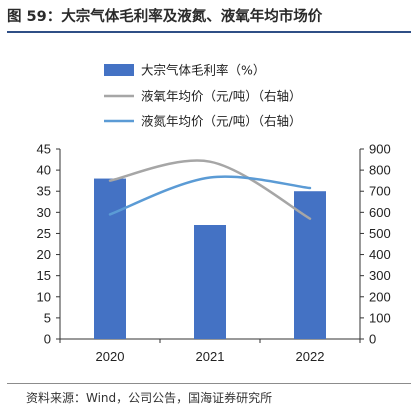 The width and height of the screenshot is (418, 418). Describe the element at coordinates (221, 121) in the screenshot. I see `legend-label: 液氮年均价（元/吨）（右轴）` at that location.